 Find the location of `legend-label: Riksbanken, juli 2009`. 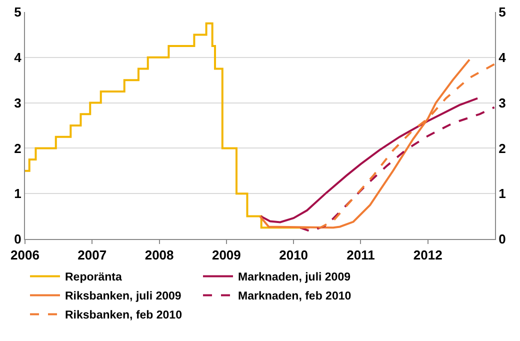

legend-label: Riksbanken, juli 2009 is located at coordinates (123, 296).